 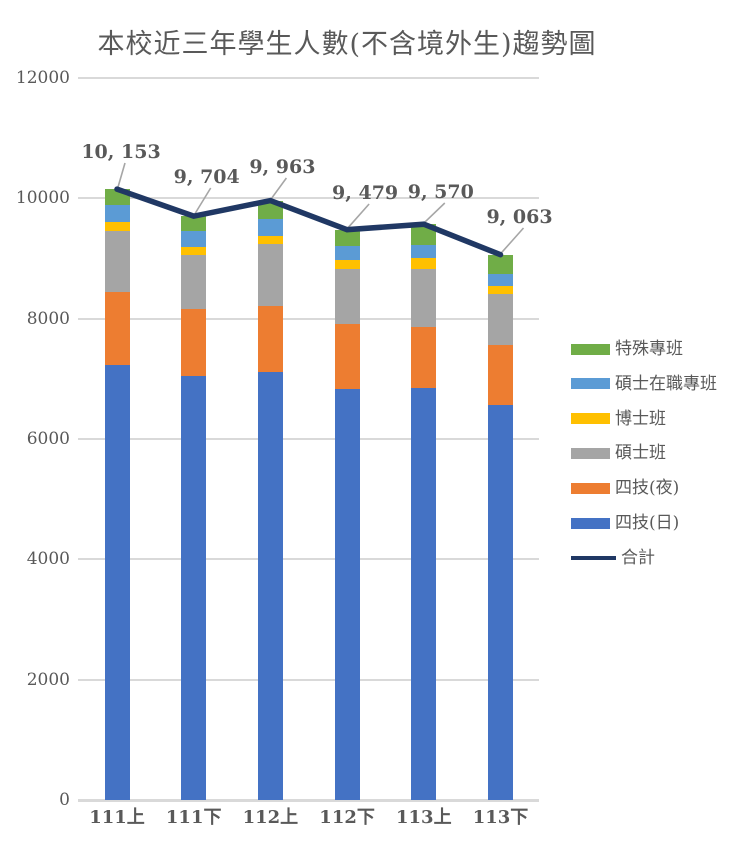 I want to click on total-data-label: 9, 063, so click(x=519, y=217).